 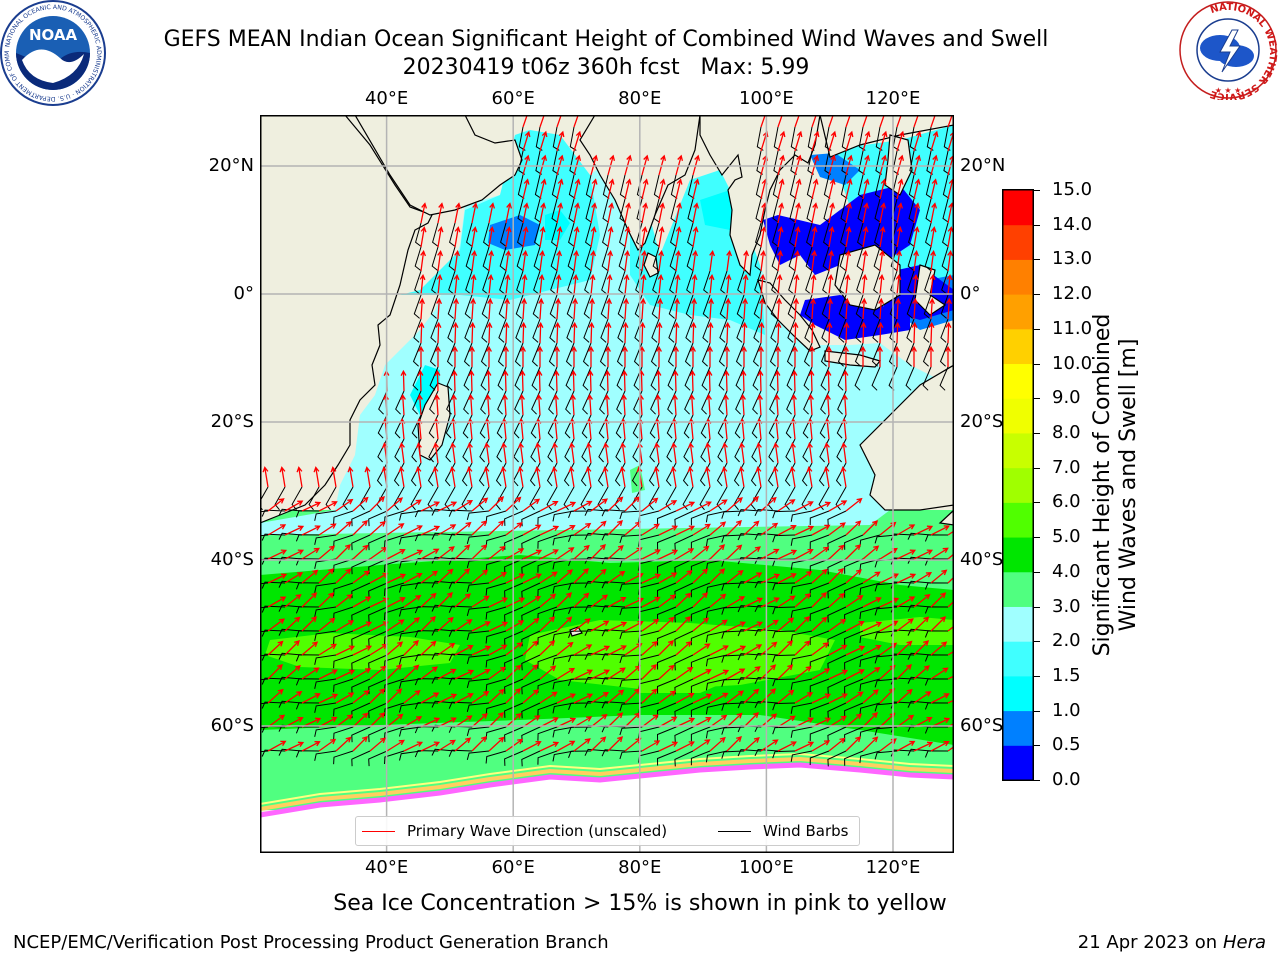 I want to click on colorbar-tick-label: 1.0, so click(x=1066, y=710).